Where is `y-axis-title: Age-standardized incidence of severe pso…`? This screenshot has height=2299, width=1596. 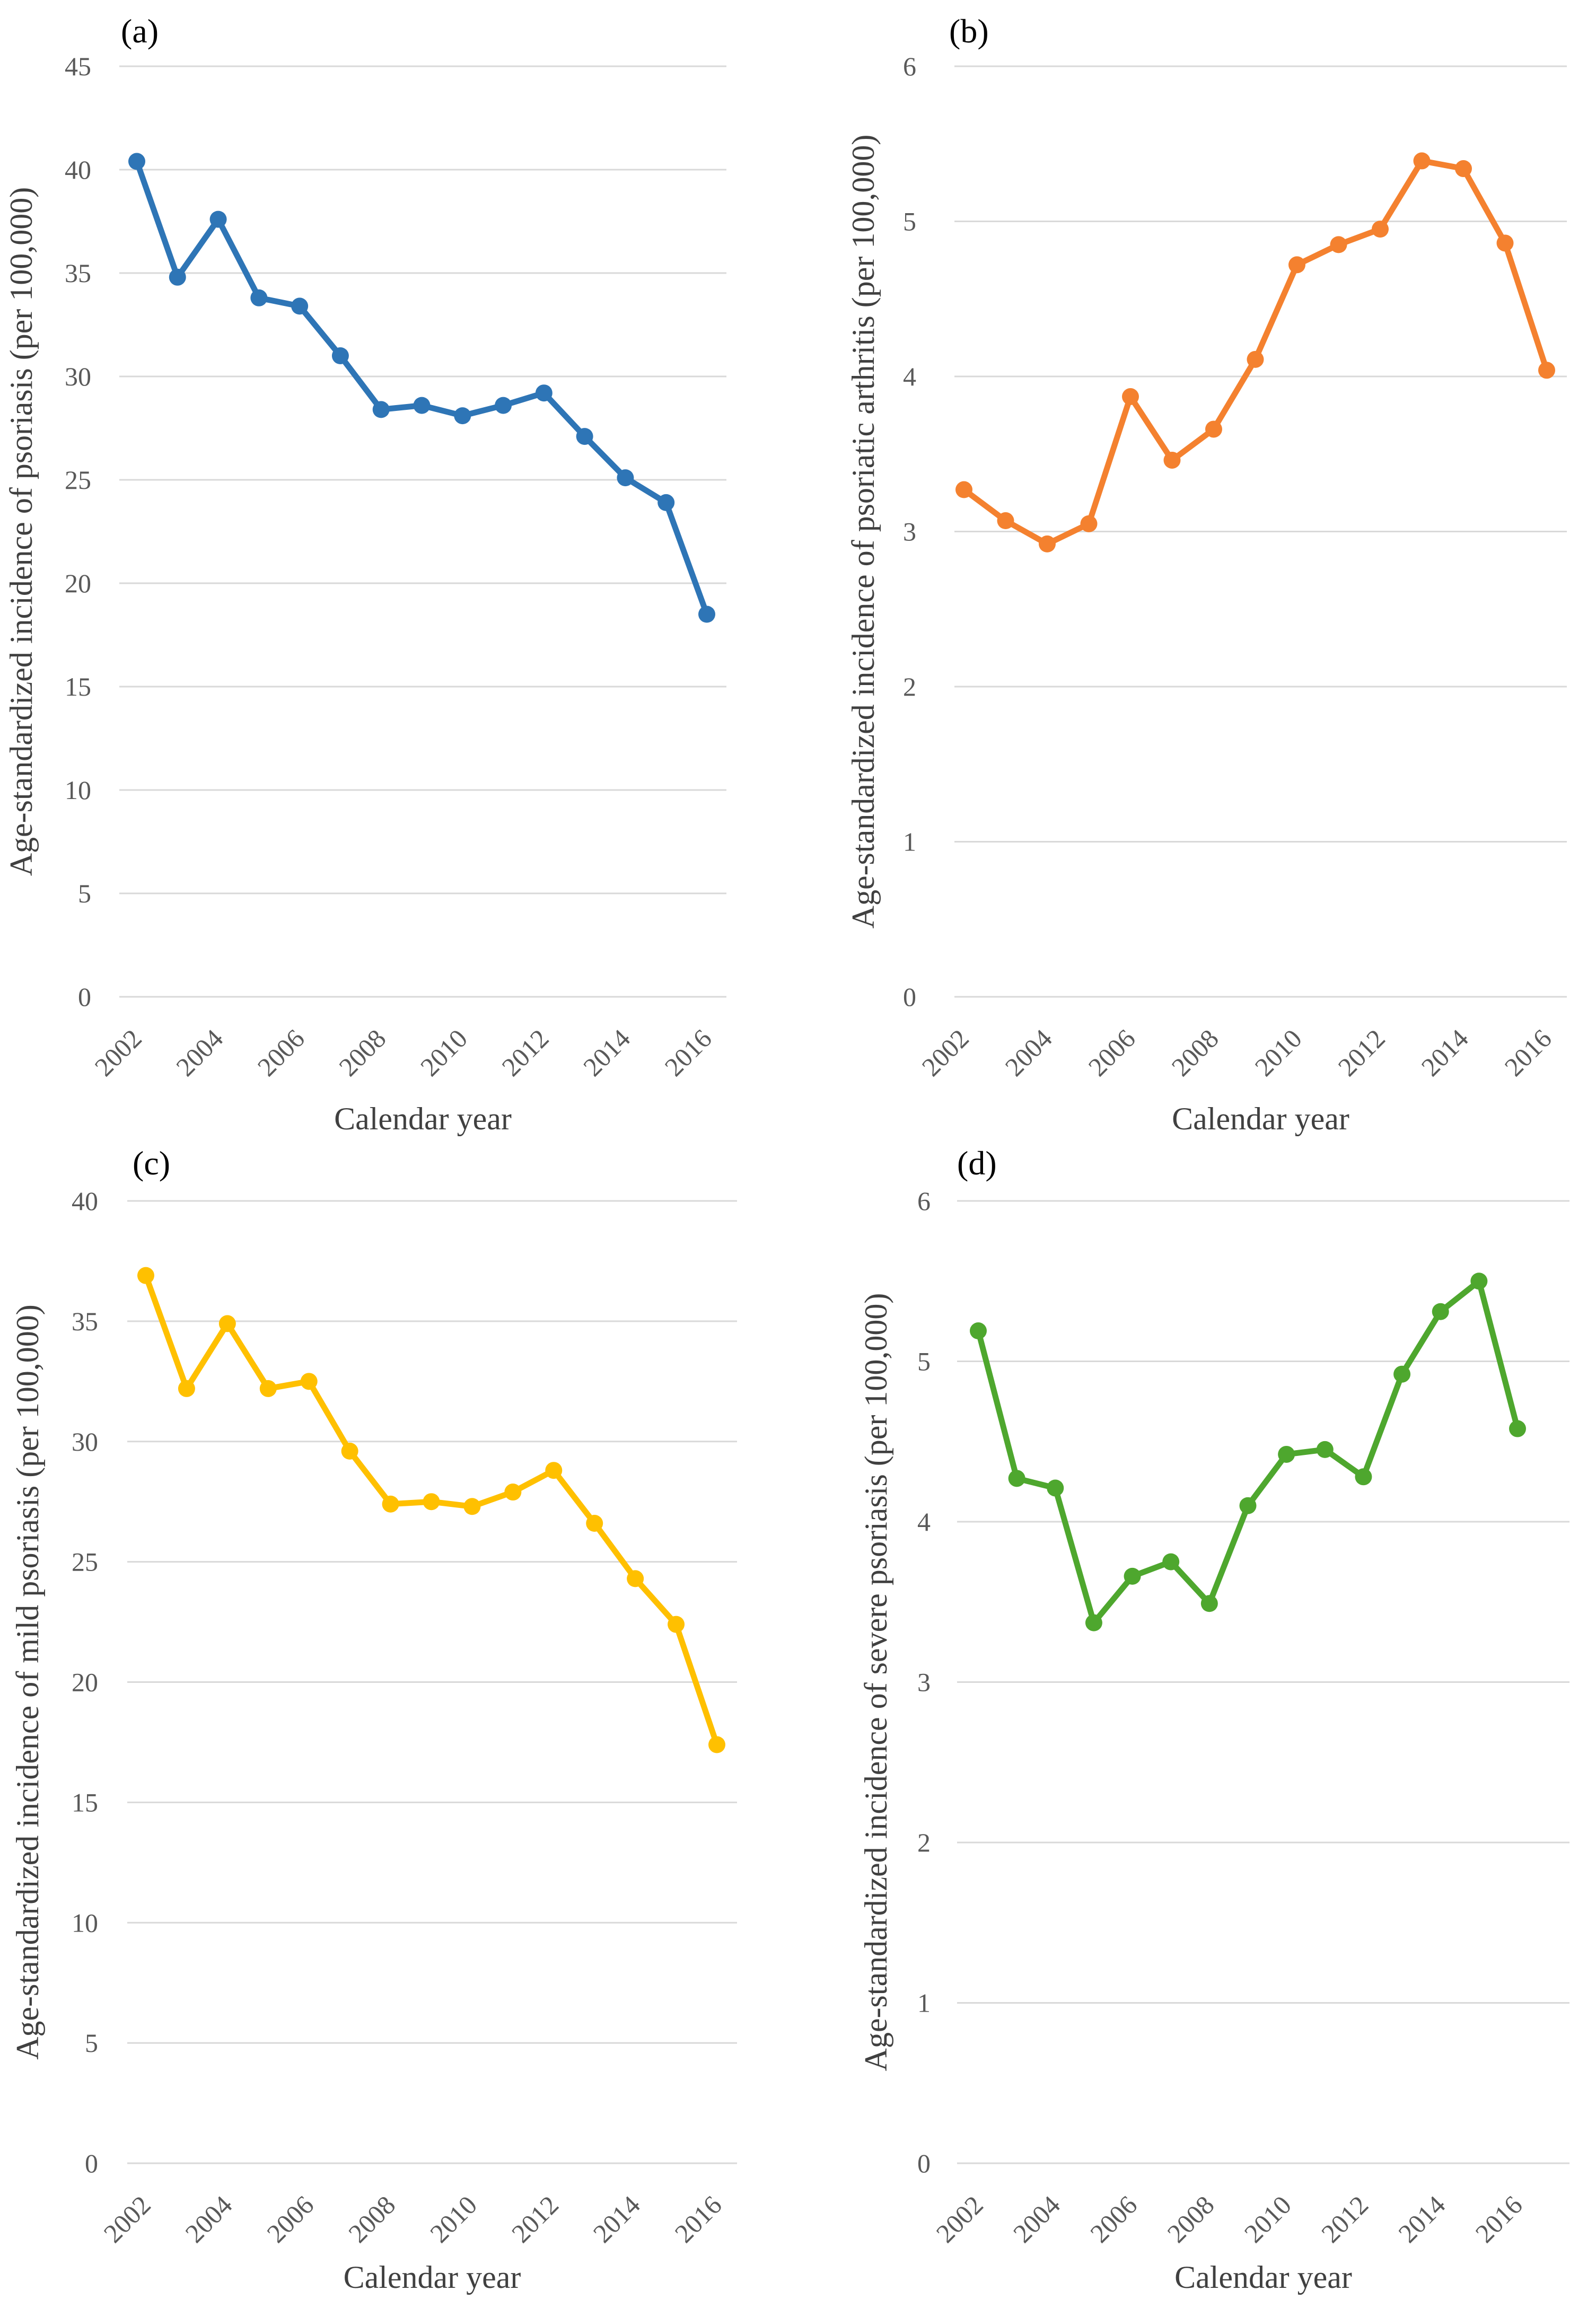 y-axis-title: Age-standardized incidence of severe pso… is located at coordinates (875, 1682).